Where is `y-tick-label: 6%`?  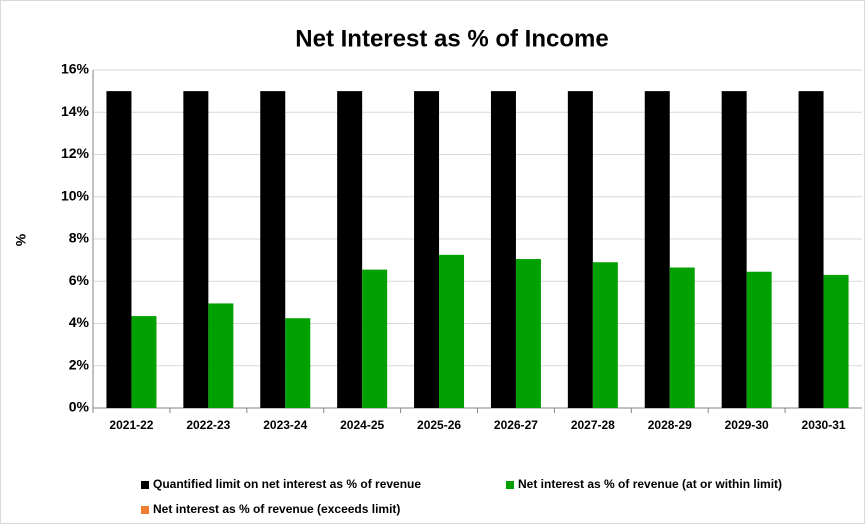
y-tick-label: 6% is located at coordinates (79, 280).